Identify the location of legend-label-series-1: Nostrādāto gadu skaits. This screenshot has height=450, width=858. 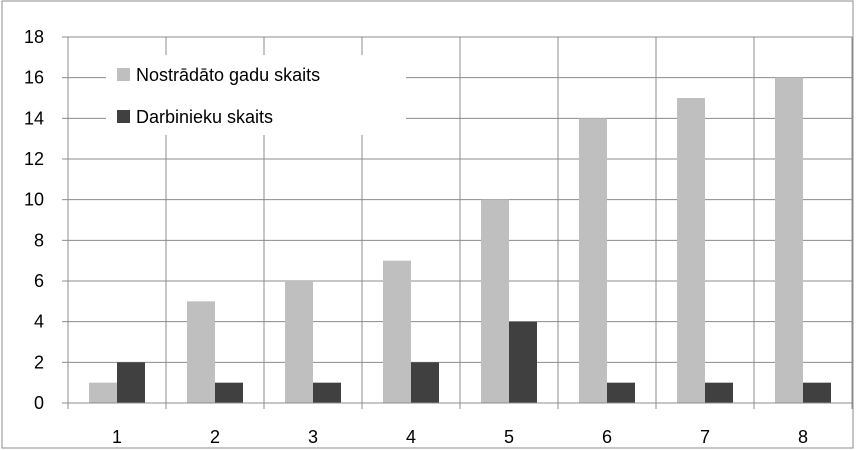
(228, 75).